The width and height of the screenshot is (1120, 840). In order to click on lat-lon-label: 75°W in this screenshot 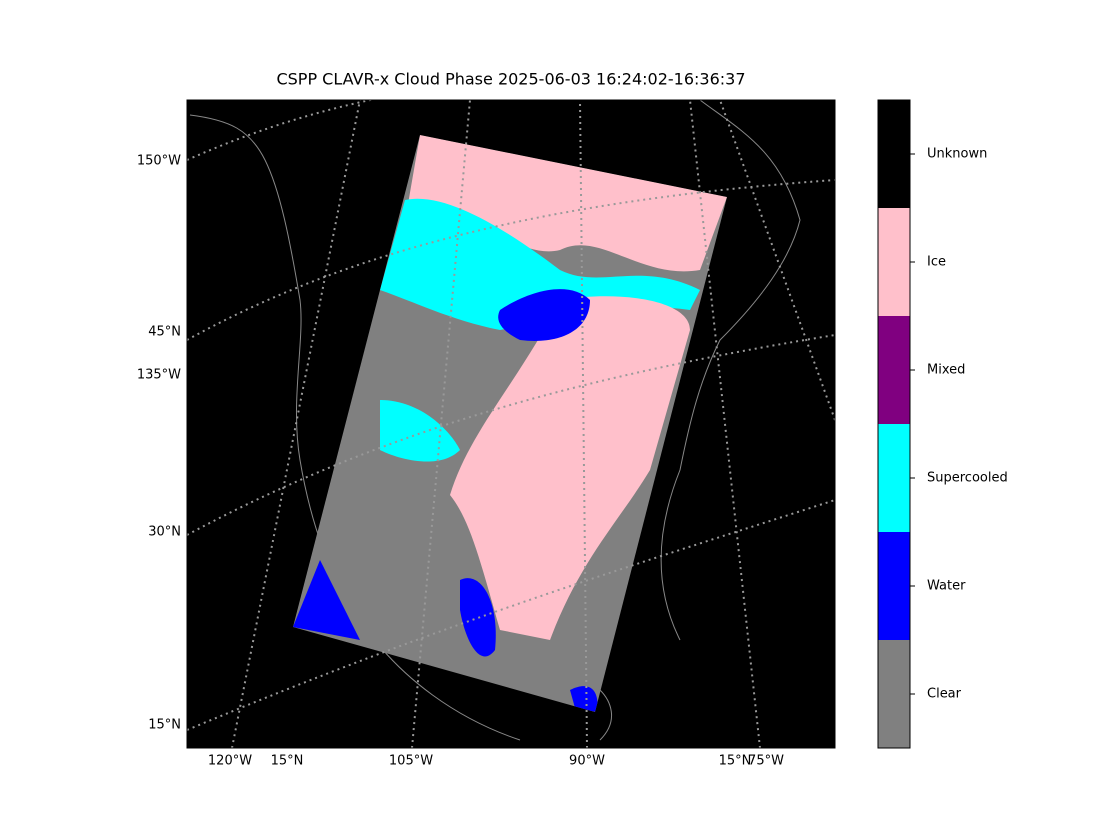, I will do `click(766, 761)`.